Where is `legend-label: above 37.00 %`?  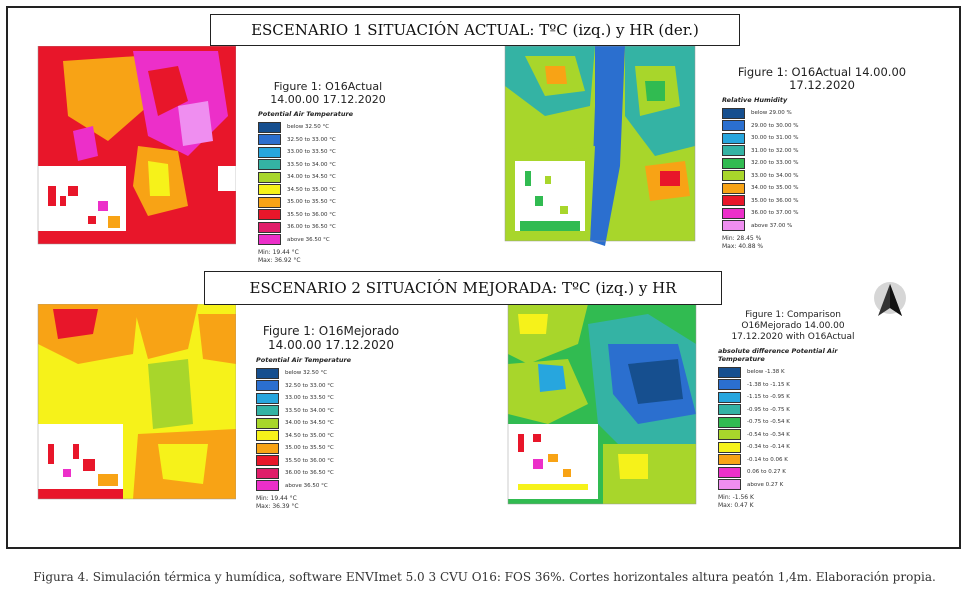 legend-label: above 37.00 % is located at coordinates (772, 225).